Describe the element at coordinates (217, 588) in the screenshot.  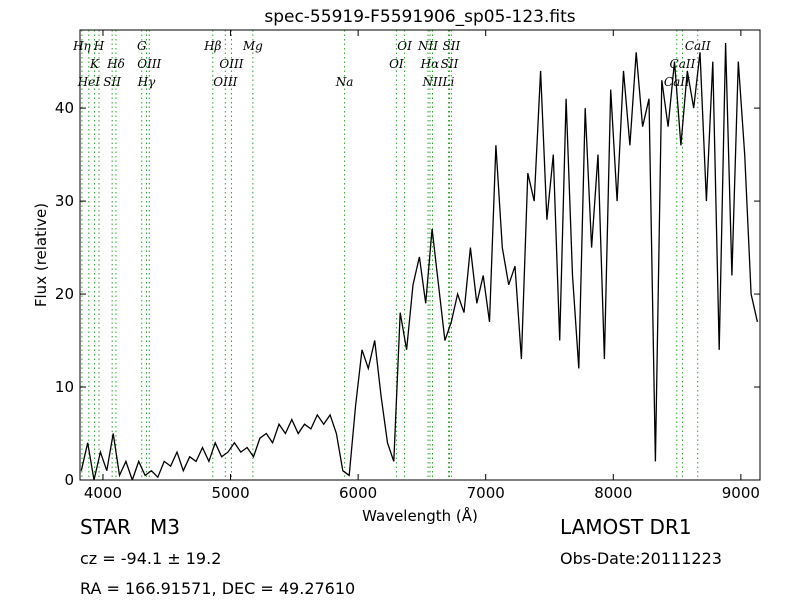
I see `coordinates: RA = 166.91571, DEC = 49.27610` at that location.